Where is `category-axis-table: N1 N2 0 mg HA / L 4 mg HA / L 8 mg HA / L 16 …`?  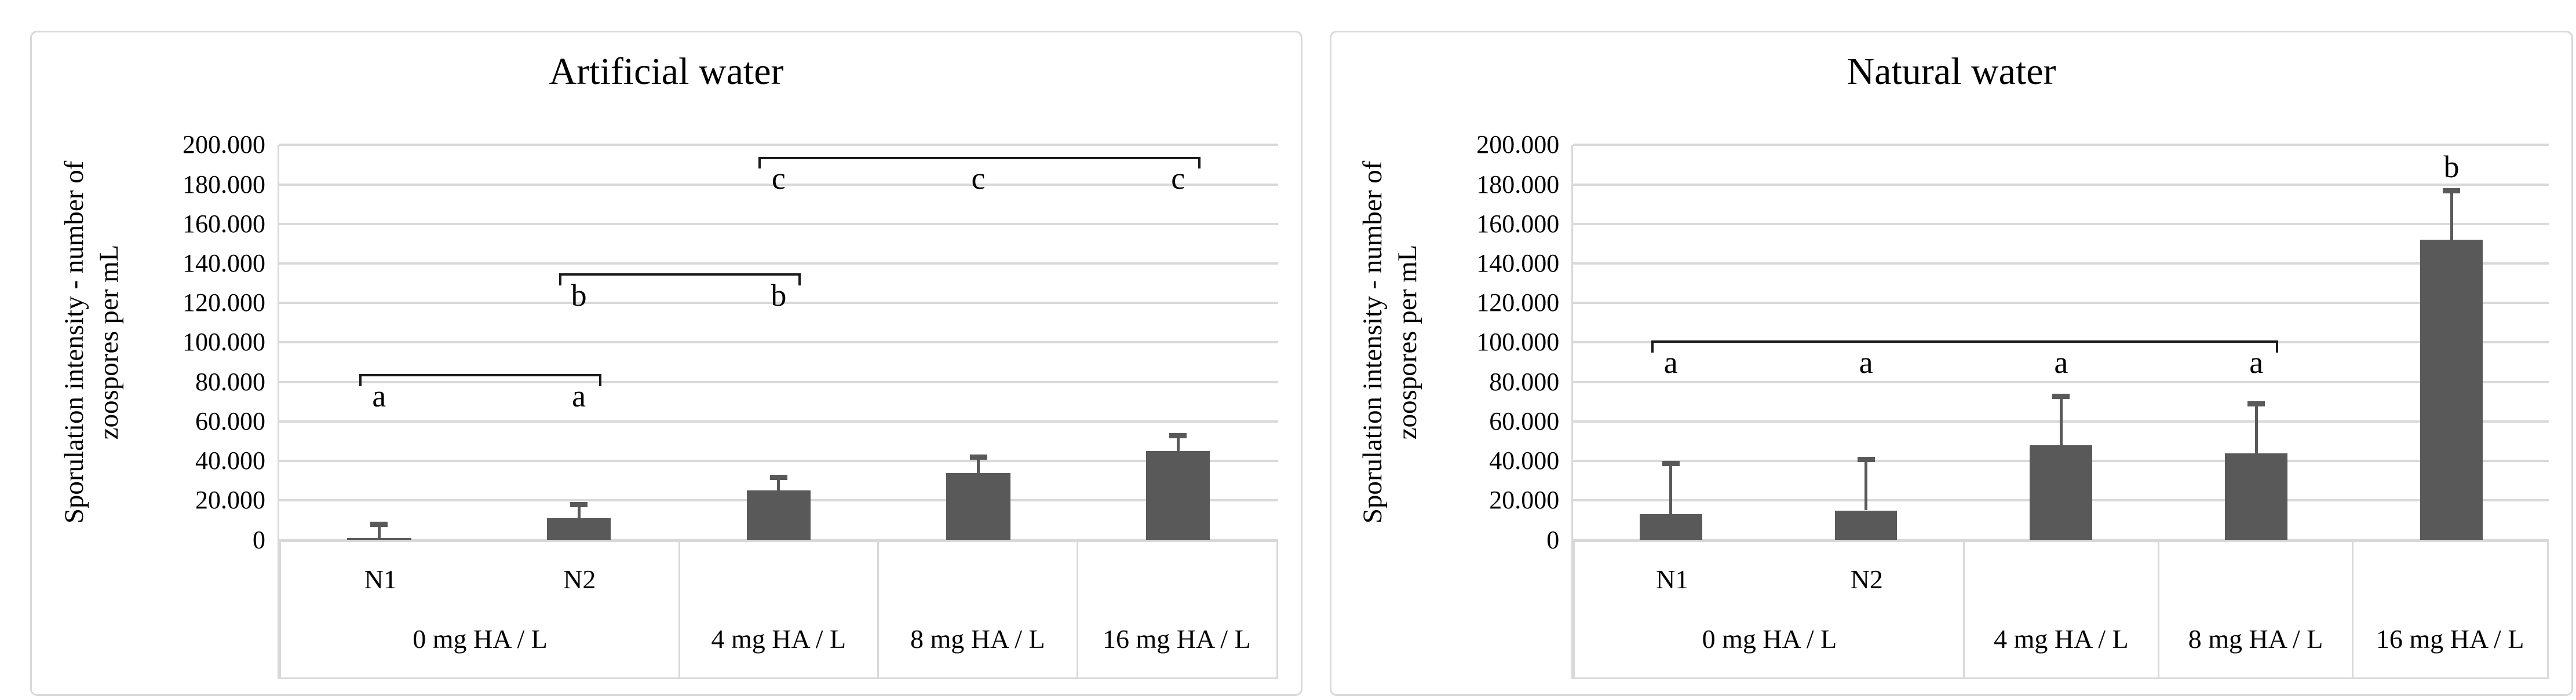
category-axis-table: N1 N2 0 mg HA / L 4 mg HA / L 8 mg HA / L 16 … is located at coordinates (2061, 609).